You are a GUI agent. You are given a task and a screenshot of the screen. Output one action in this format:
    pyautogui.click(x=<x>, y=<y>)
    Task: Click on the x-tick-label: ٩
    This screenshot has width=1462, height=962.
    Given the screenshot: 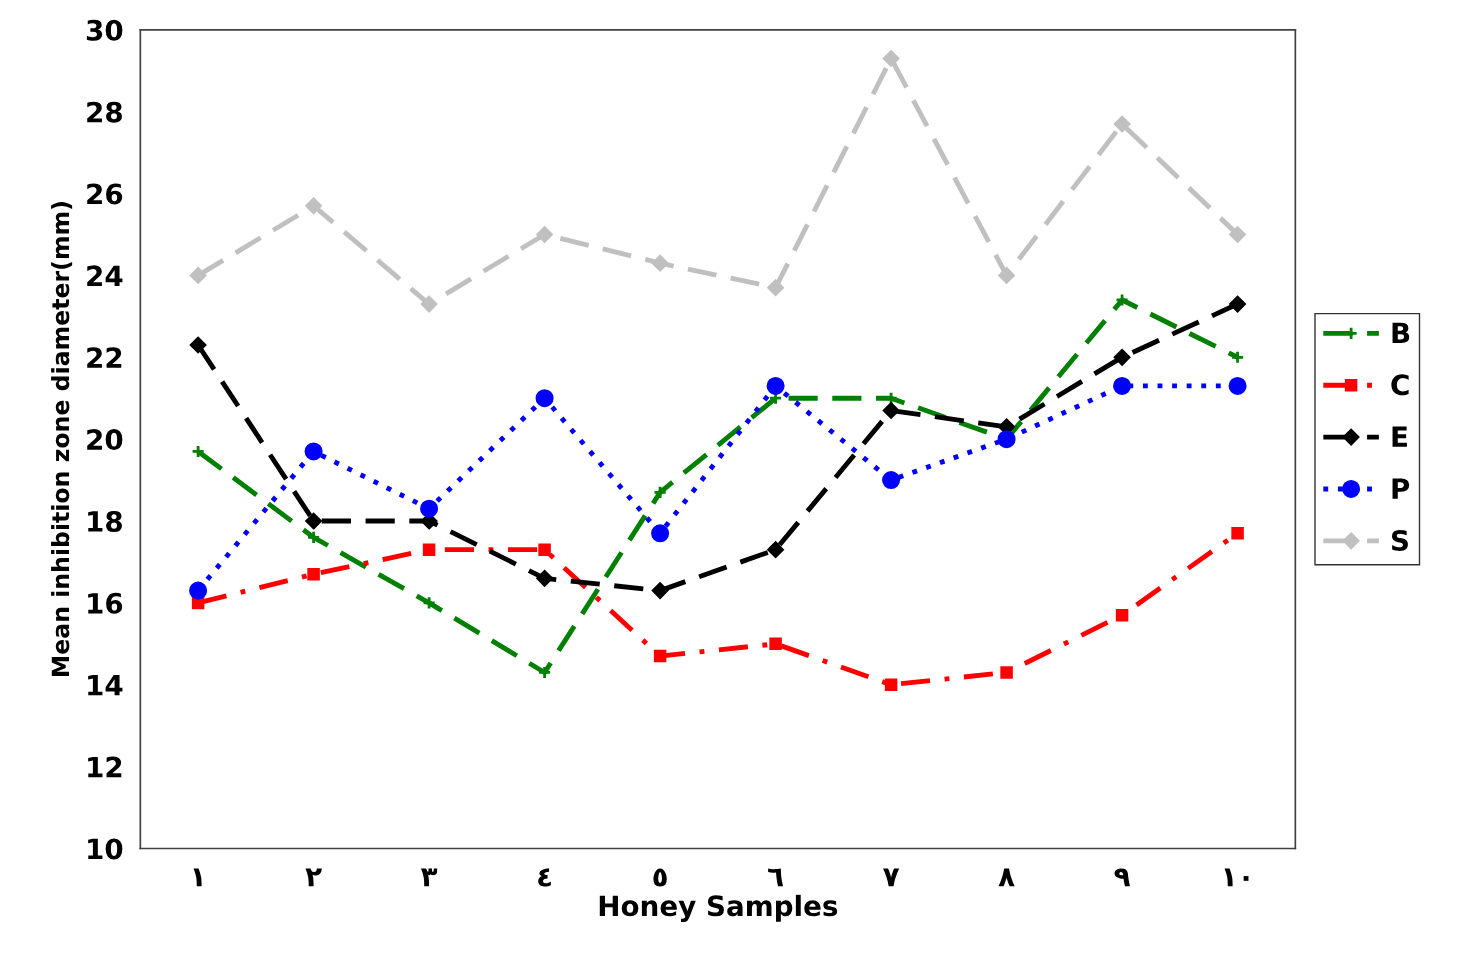 What is the action you would take?
    pyautogui.click(x=1122, y=877)
    